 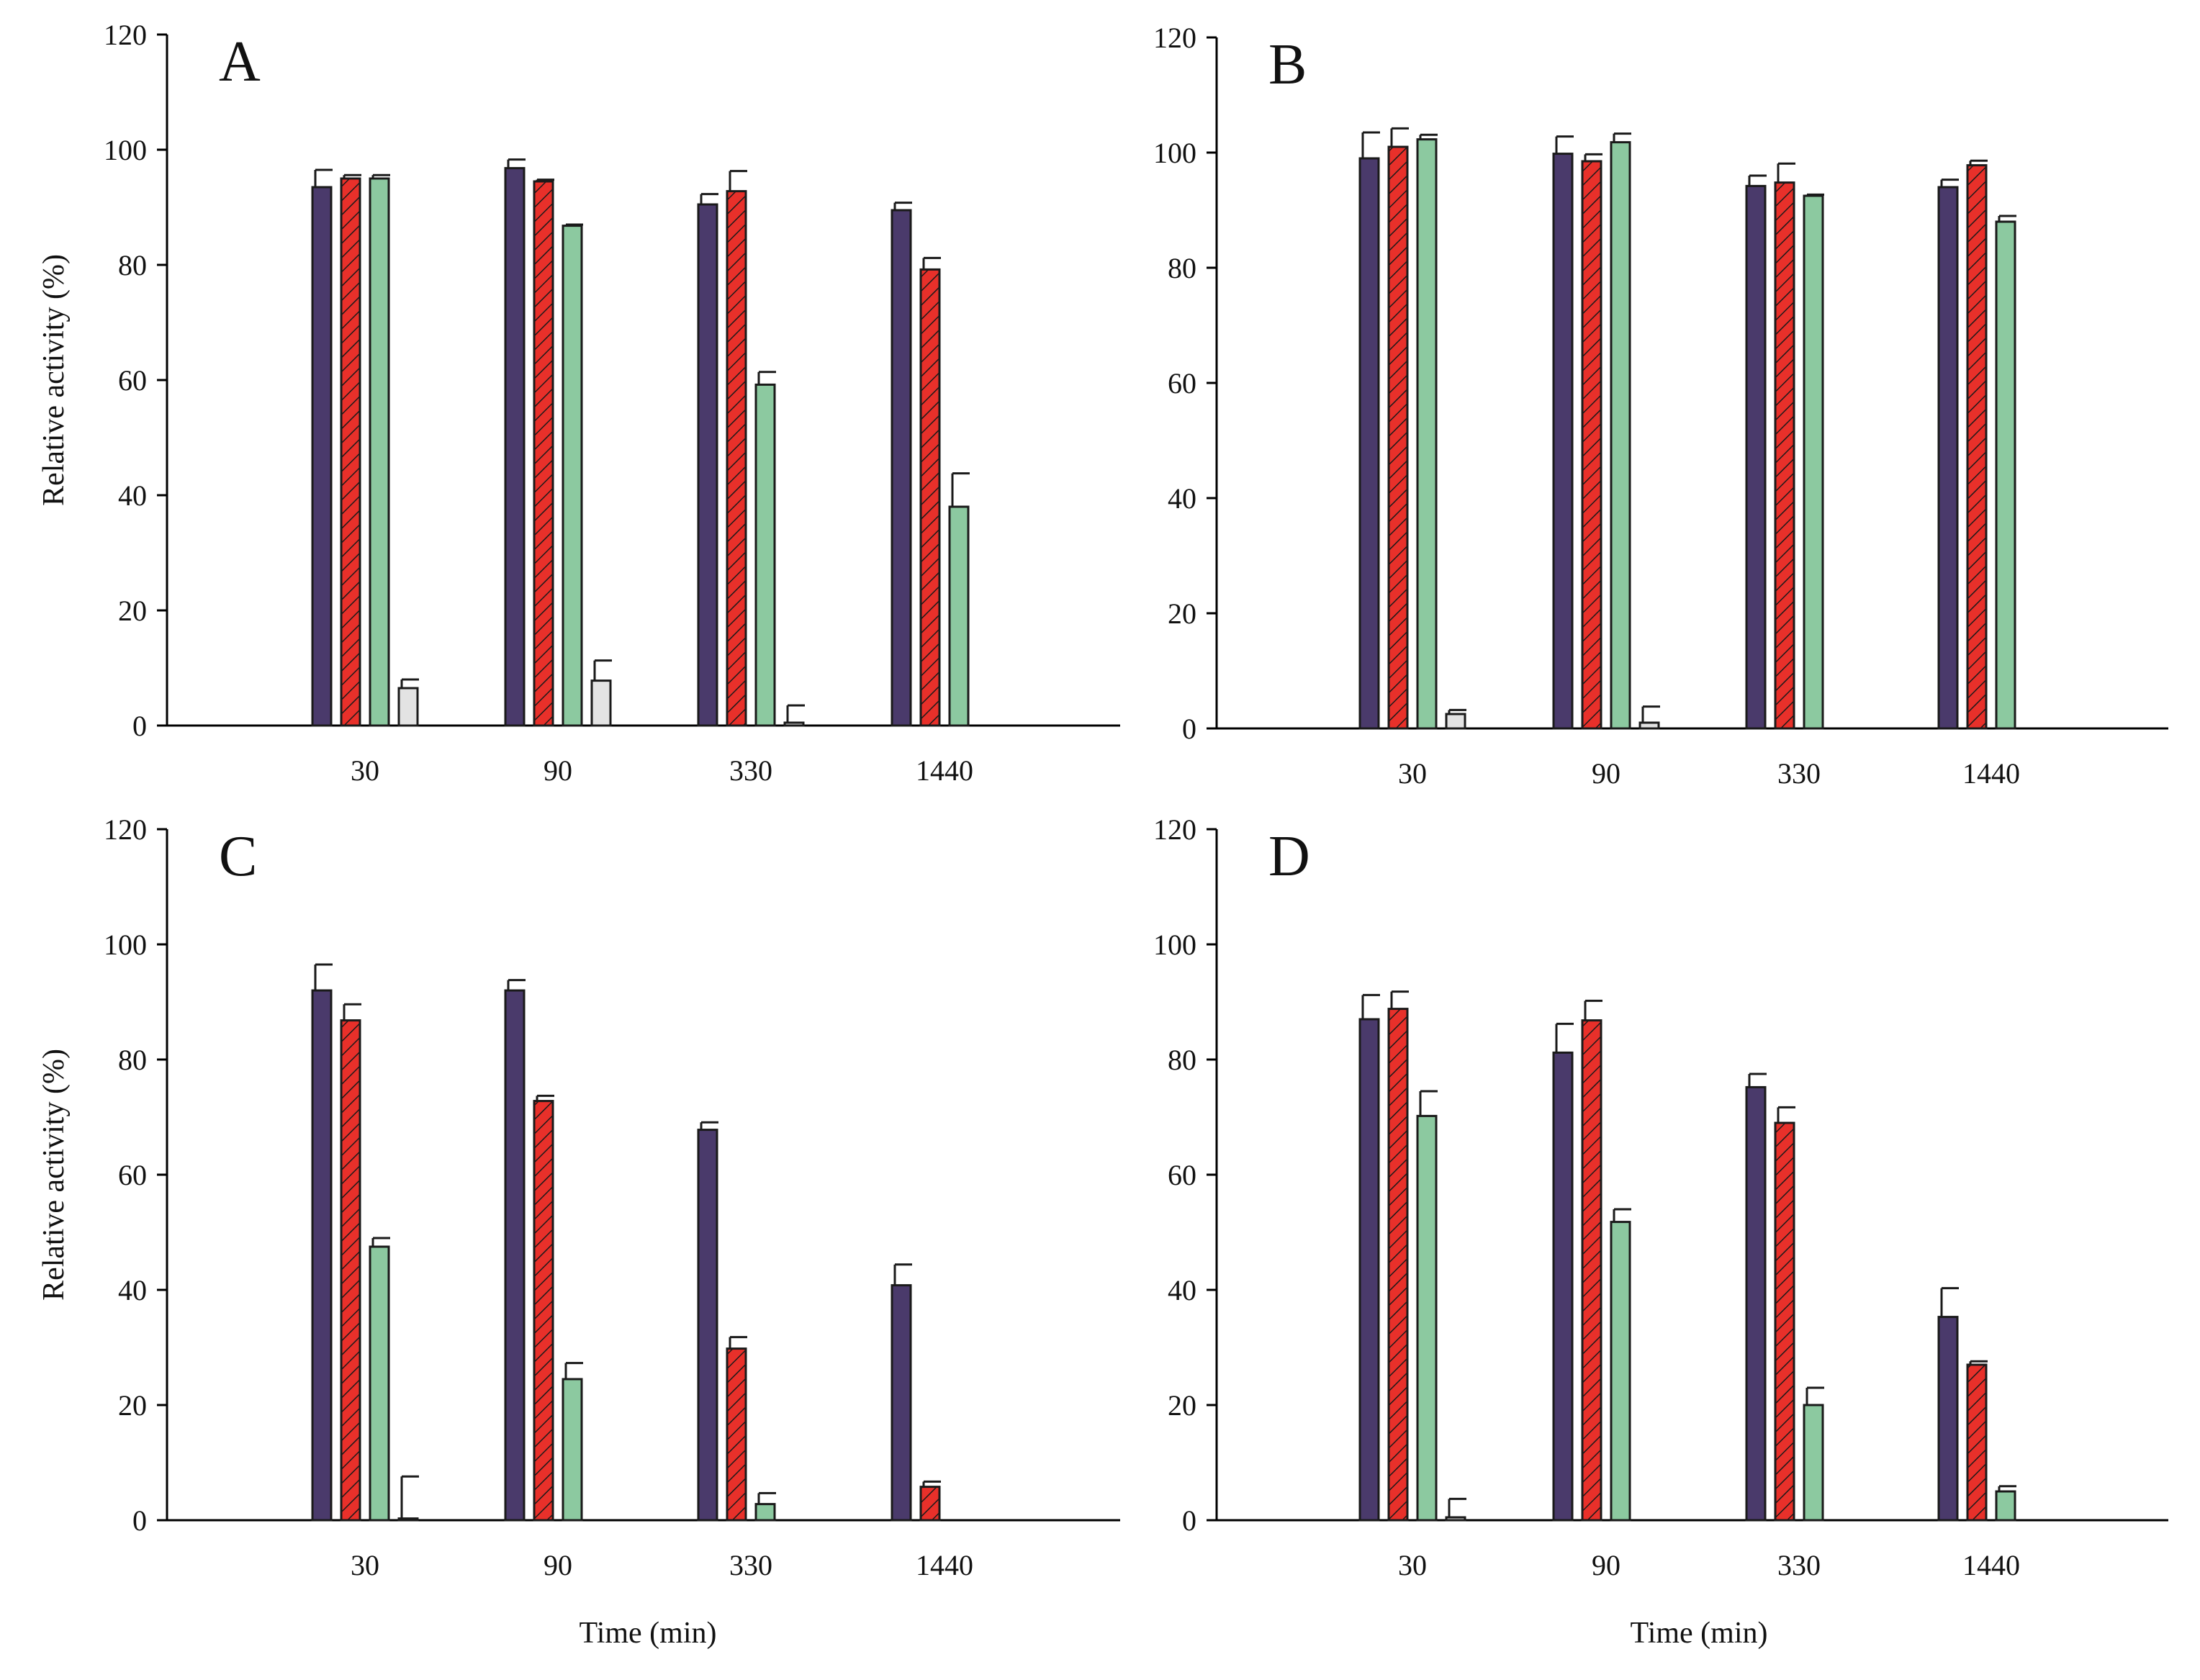 What do you see at coordinates (238, 856) in the screenshot?
I see `panel-letter: C` at bounding box center [238, 856].